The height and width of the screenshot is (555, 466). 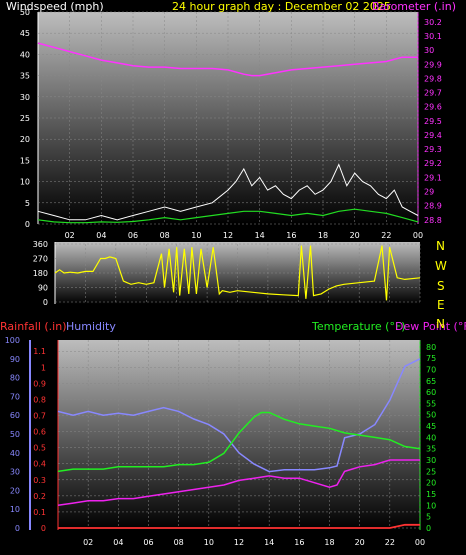 What do you see at coordinates (15, 359) in the screenshot?
I see `humidity-tick-label: 90` at bounding box center [15, 359].